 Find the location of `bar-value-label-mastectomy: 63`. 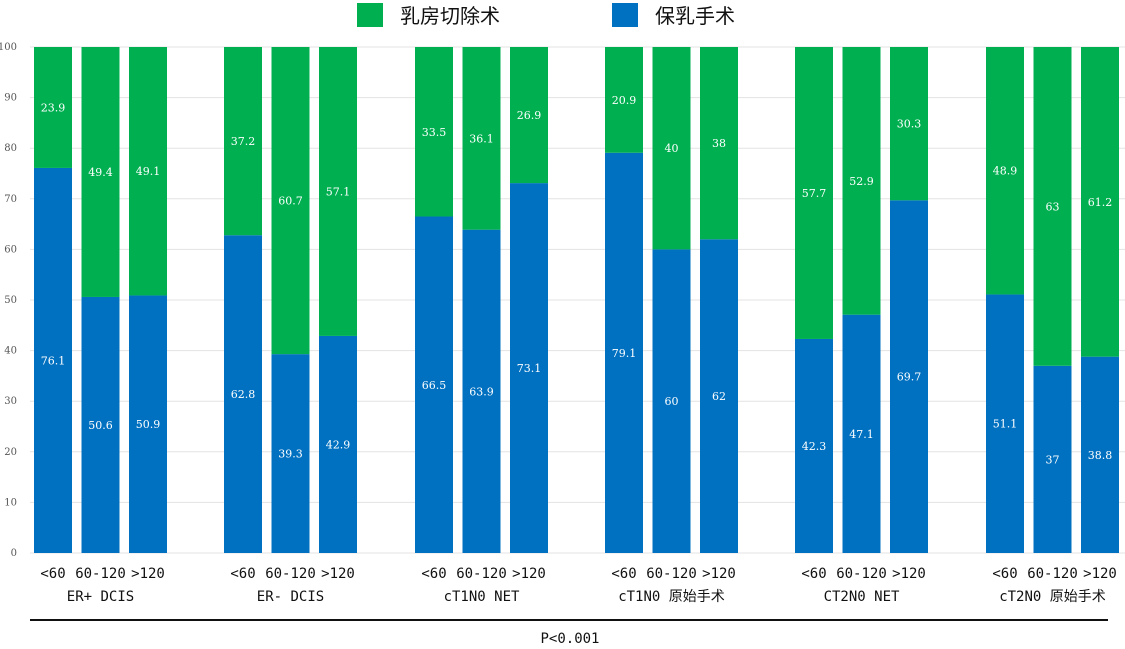

bar-value-label-mastectomy: 63 is located at coordinates (1053, 206).